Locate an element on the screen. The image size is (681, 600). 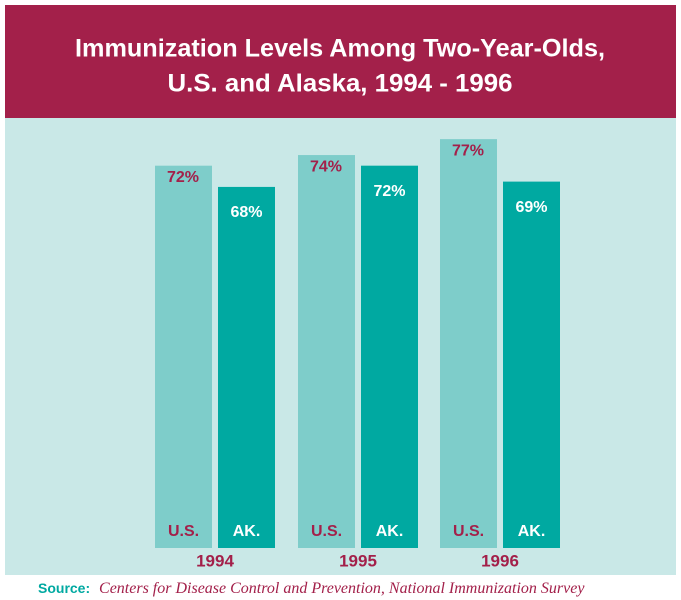
value-label: 69% is located at coordinates (531, 207).